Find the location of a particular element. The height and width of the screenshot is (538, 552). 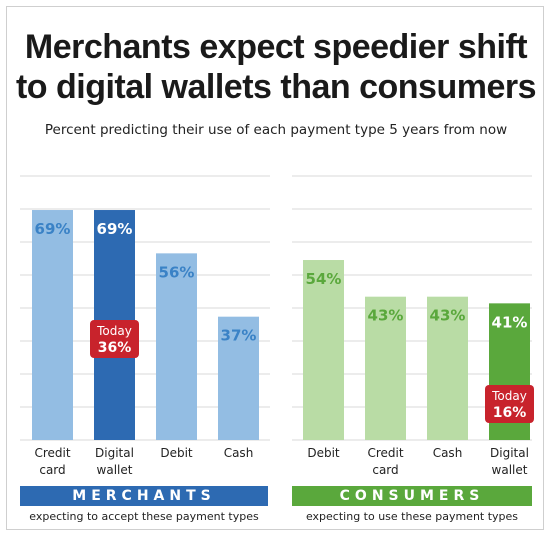

merchants-today-label: Today is located at coordinates (114, 331).